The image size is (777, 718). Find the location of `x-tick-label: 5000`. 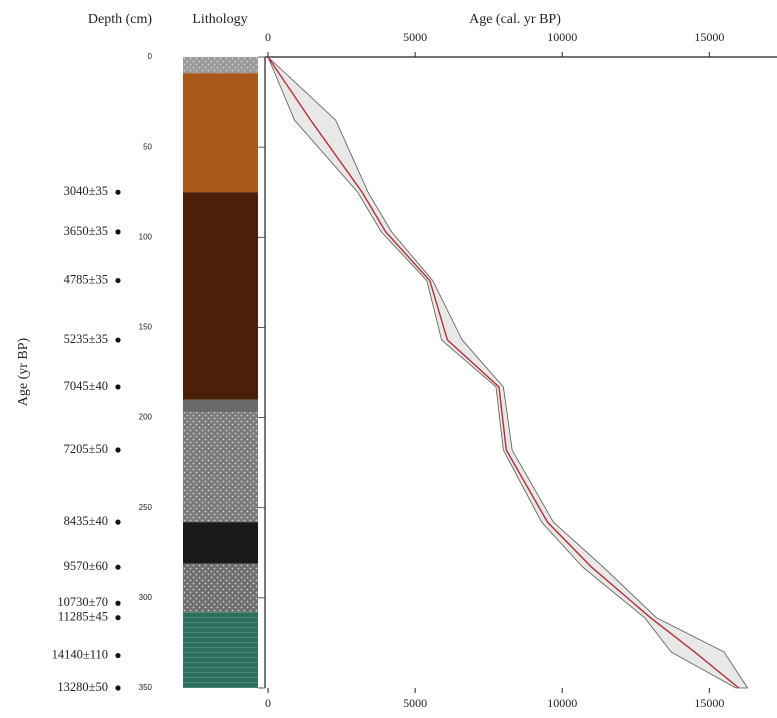

x-tick-label: 5000 is located at coordinates (415, 37).